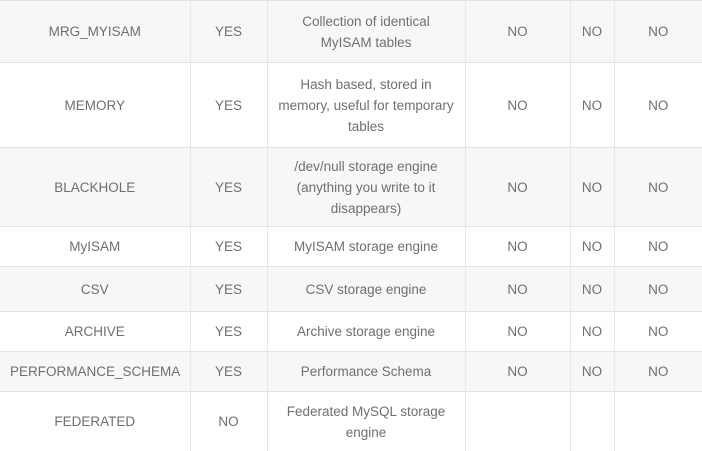  Describe the element at coordinates (366, 289) in the screenshot. I see `comment-text: CSV storage engine` at that location.